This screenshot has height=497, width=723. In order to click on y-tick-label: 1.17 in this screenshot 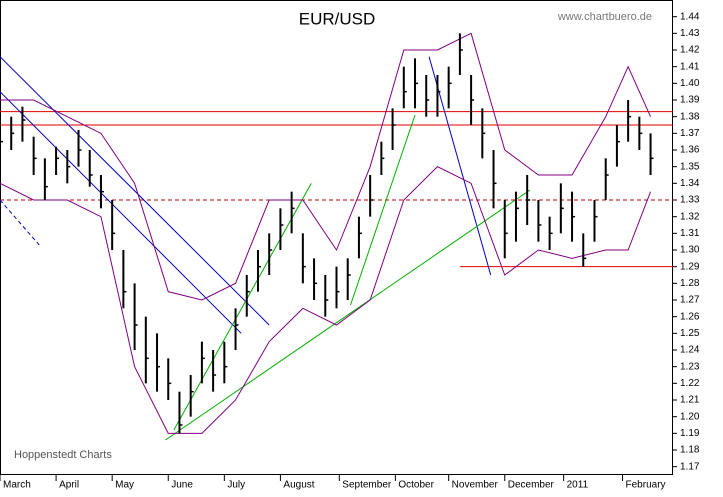, I will do `click(690, 466)`.